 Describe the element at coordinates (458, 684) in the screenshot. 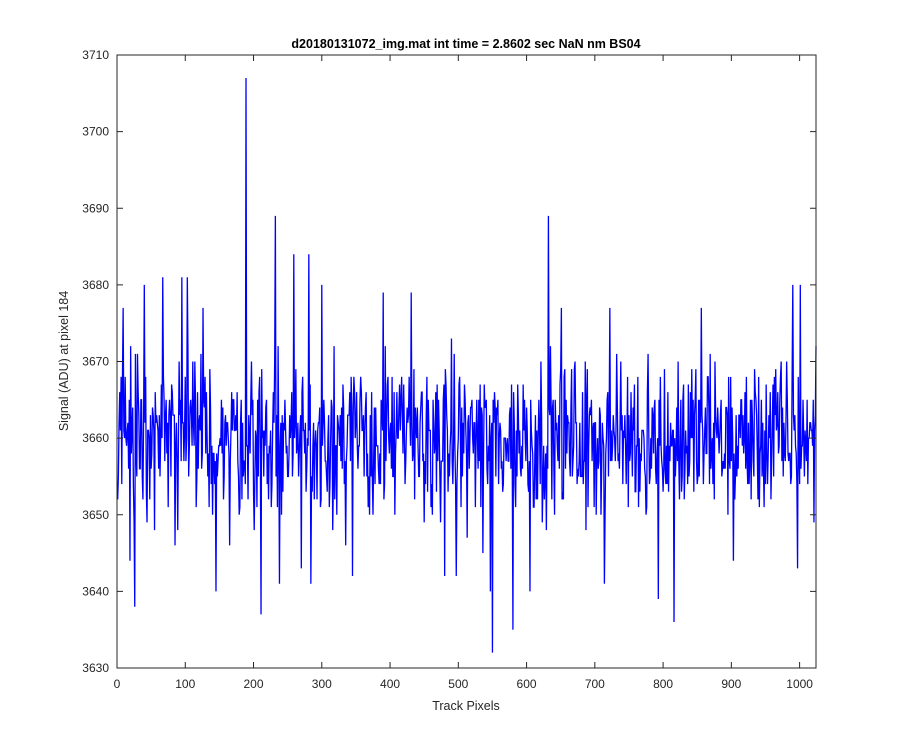

I see `x-tick-label: 500` at that location.